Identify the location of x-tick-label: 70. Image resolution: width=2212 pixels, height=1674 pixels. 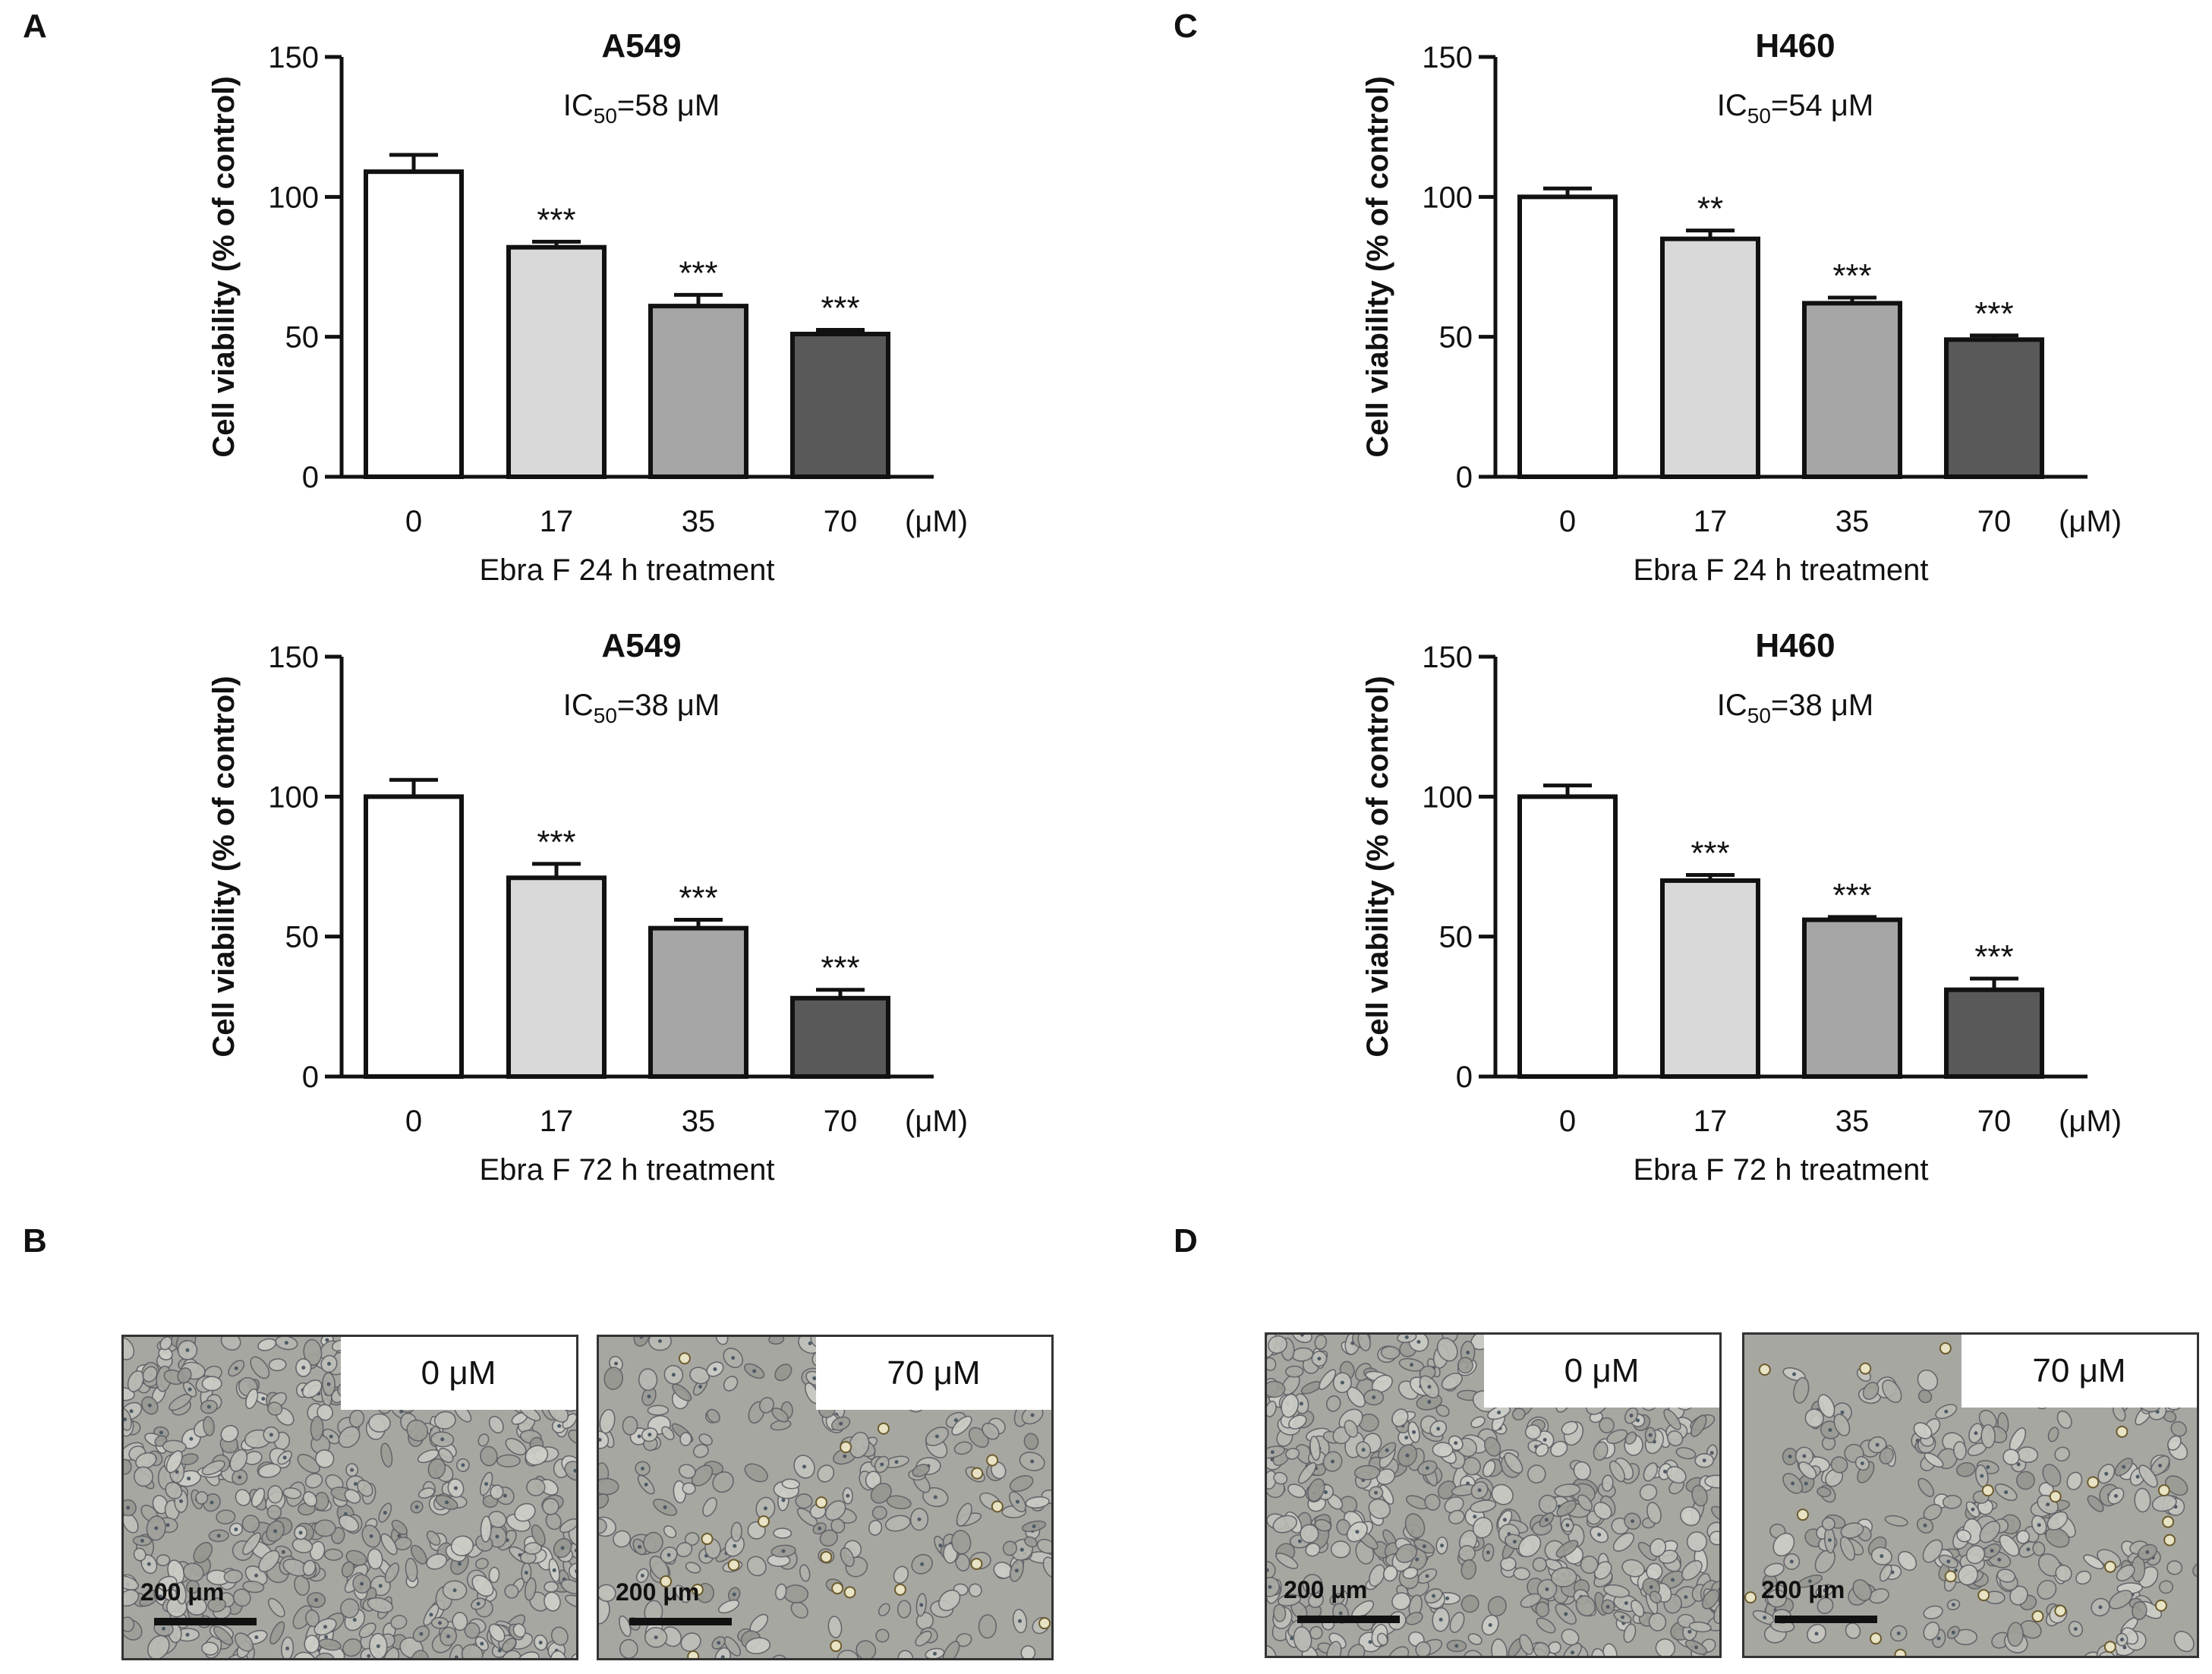
(1995, 1121).